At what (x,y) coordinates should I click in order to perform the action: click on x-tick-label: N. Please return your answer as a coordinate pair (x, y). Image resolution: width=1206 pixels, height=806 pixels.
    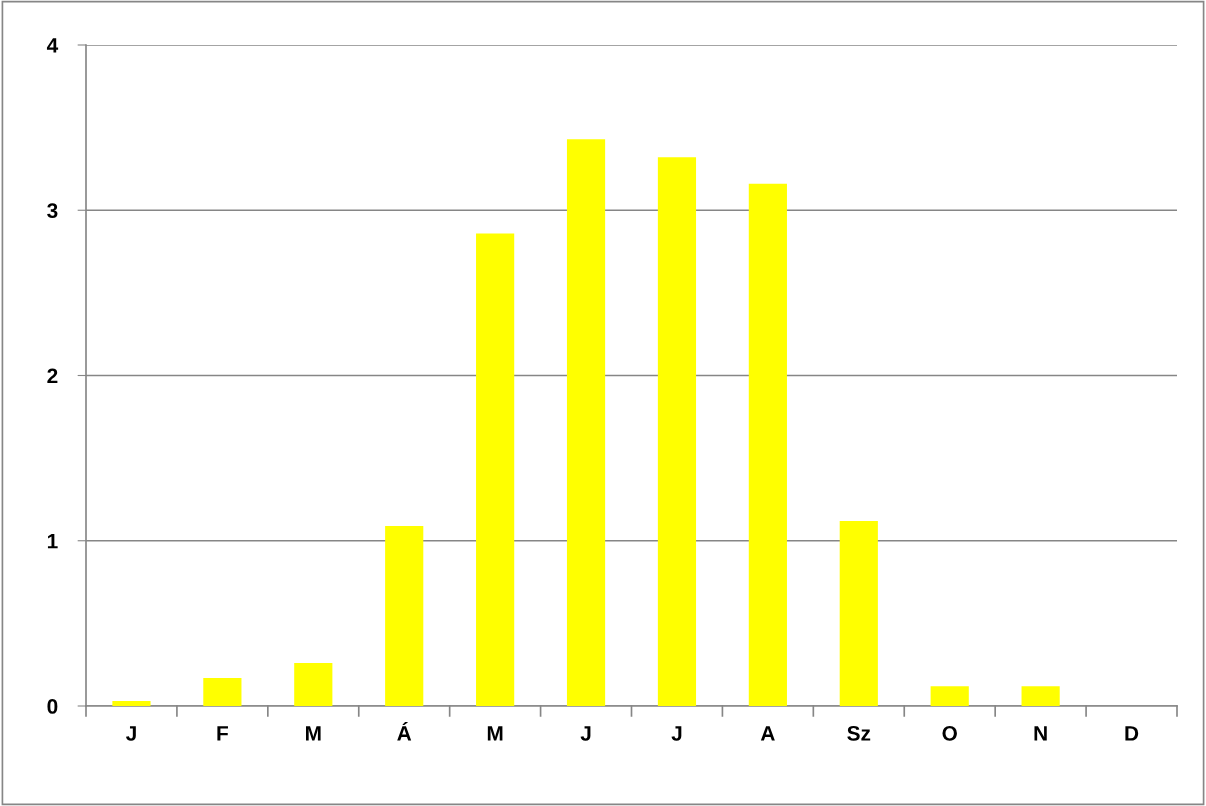
    Looking at the image, I should click on (1040, 733).